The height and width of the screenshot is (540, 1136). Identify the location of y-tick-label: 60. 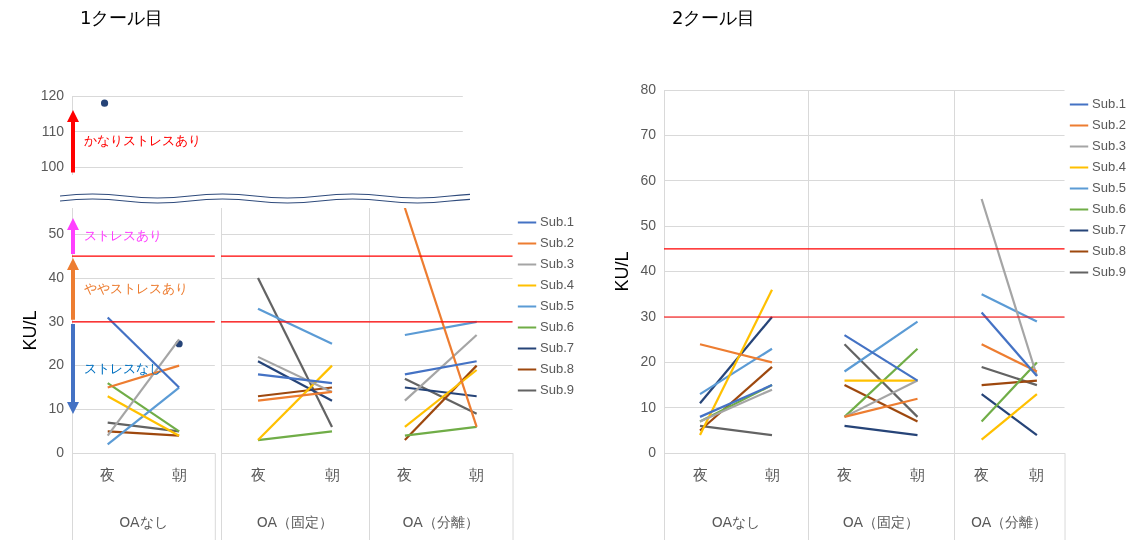
(648, 179).